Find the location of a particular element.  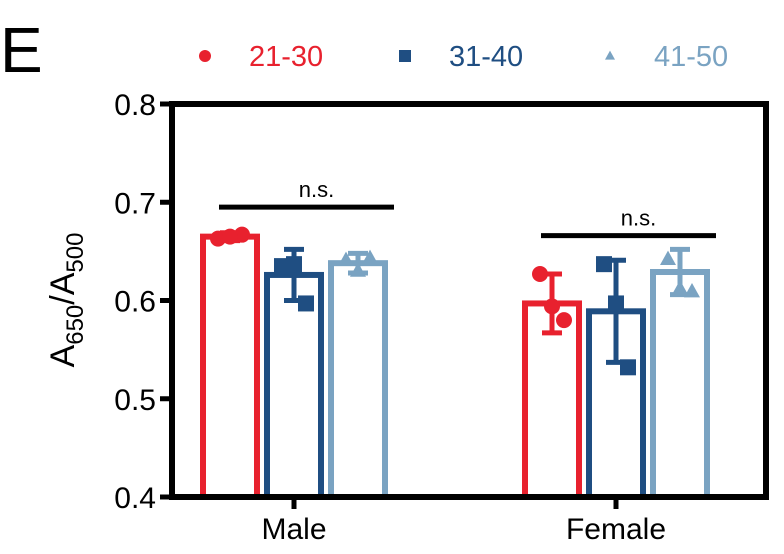

y-axis-label-sub1: 650 is located at coordinates (75, 325).